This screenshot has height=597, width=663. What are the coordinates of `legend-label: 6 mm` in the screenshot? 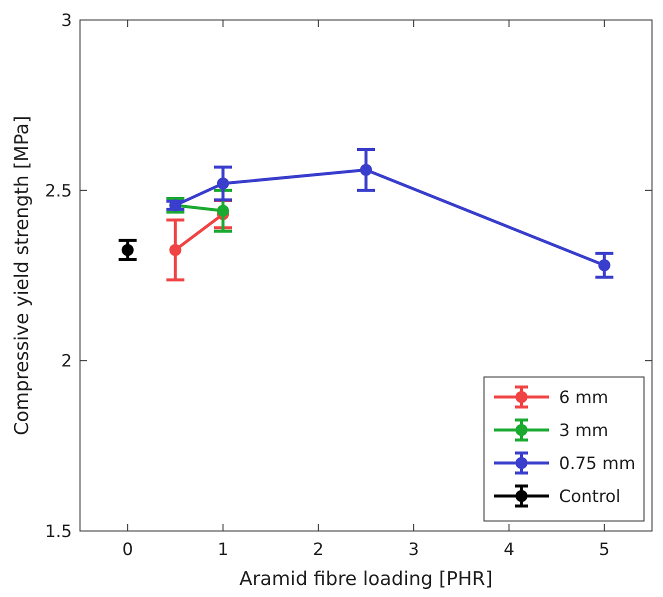 It's located at (583, 398).